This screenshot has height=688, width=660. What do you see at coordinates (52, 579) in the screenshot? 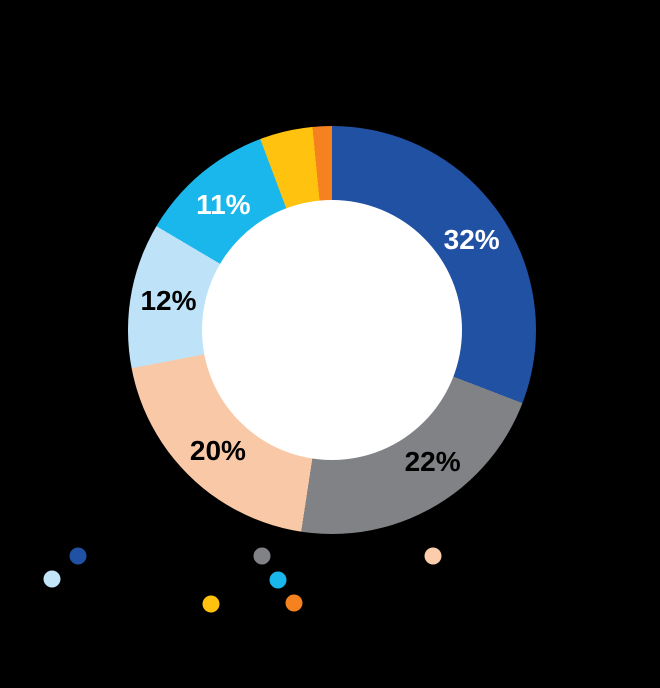
I see `legend-dot-light-blue` at bounding box center [52, 579].